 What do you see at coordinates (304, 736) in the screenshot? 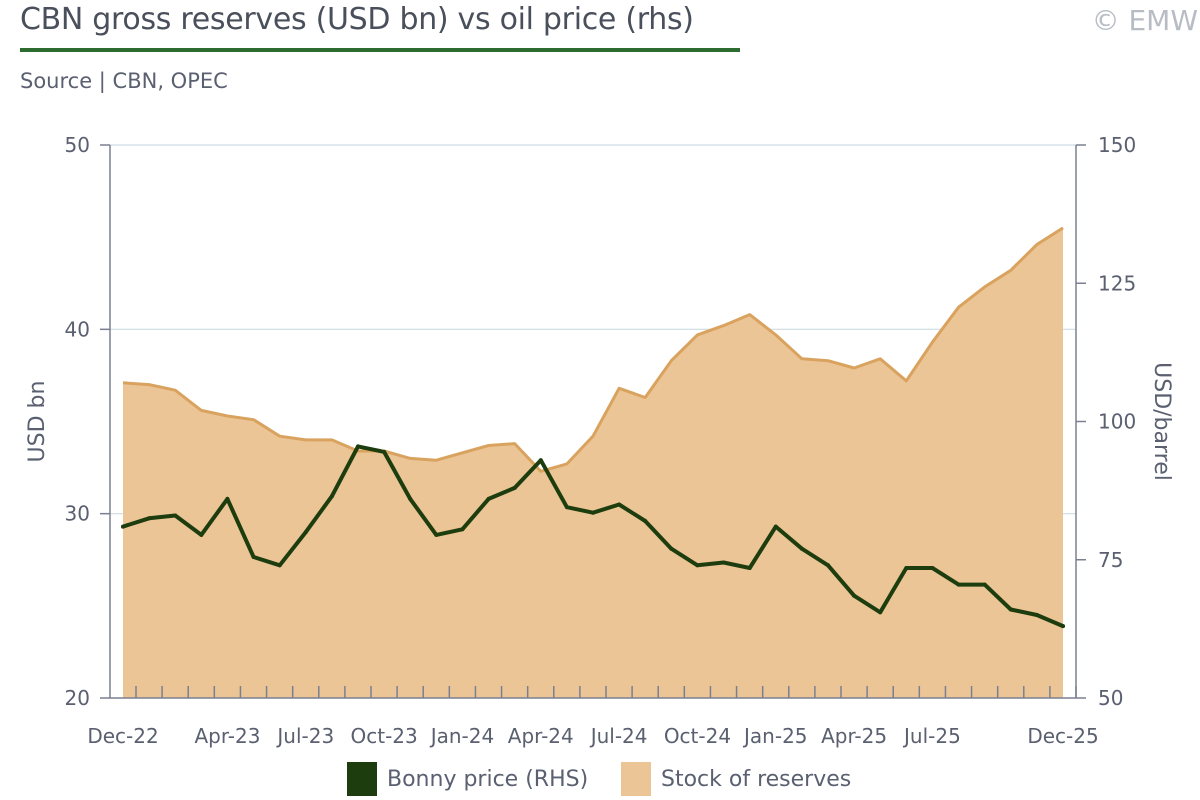
I see `x-tick-label-Jul-23: Jul-23` at bounding box center [304, 736].